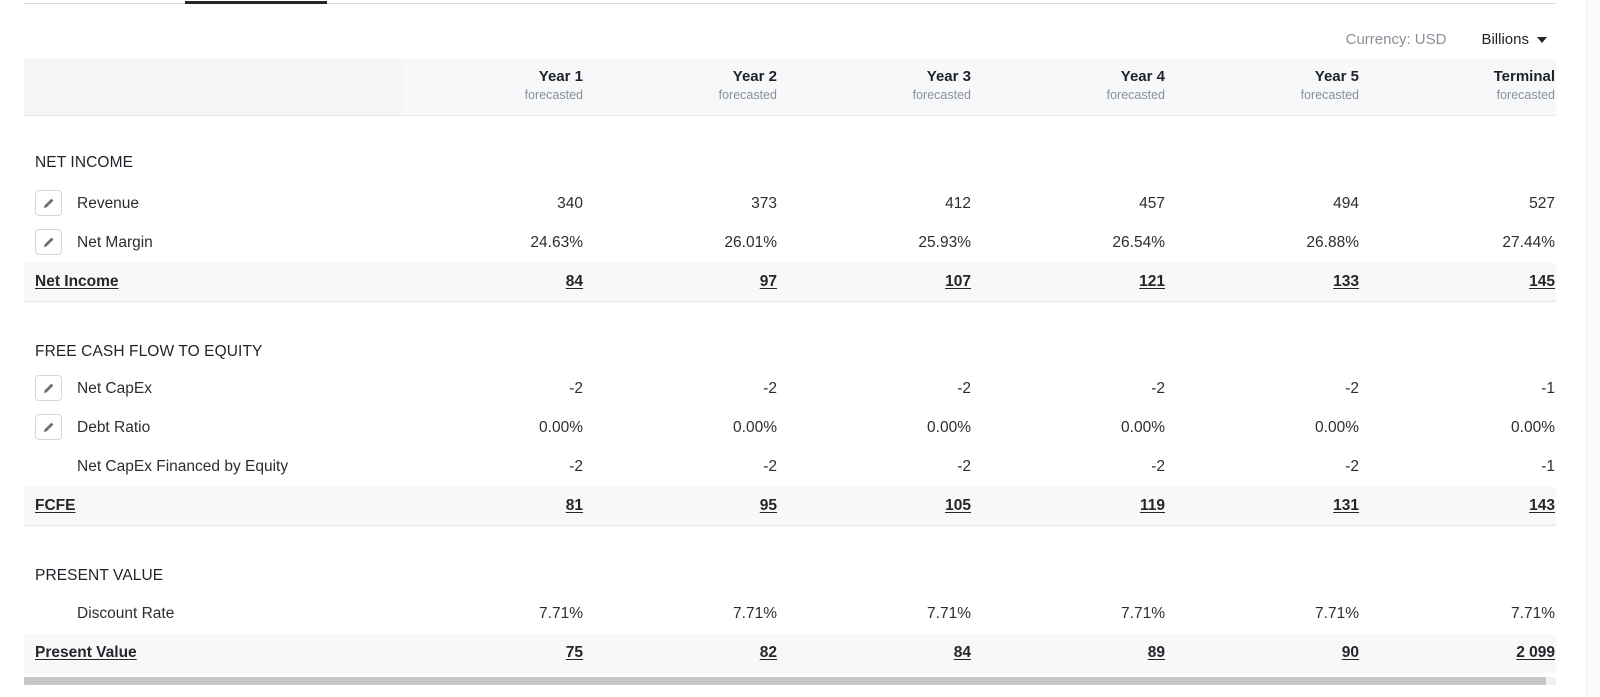 The width and height of the screenshot is (1600, 697). What do you see at coordinates (768, 652) in the screenshot?
I see `total-value: 82` at bounding box center [768, 652].